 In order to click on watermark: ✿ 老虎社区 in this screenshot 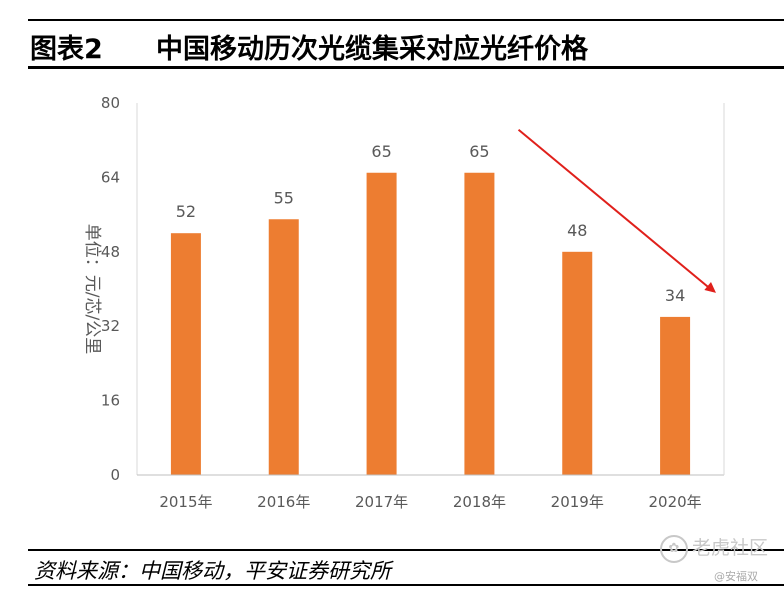, I will do `click(714, 548)`.